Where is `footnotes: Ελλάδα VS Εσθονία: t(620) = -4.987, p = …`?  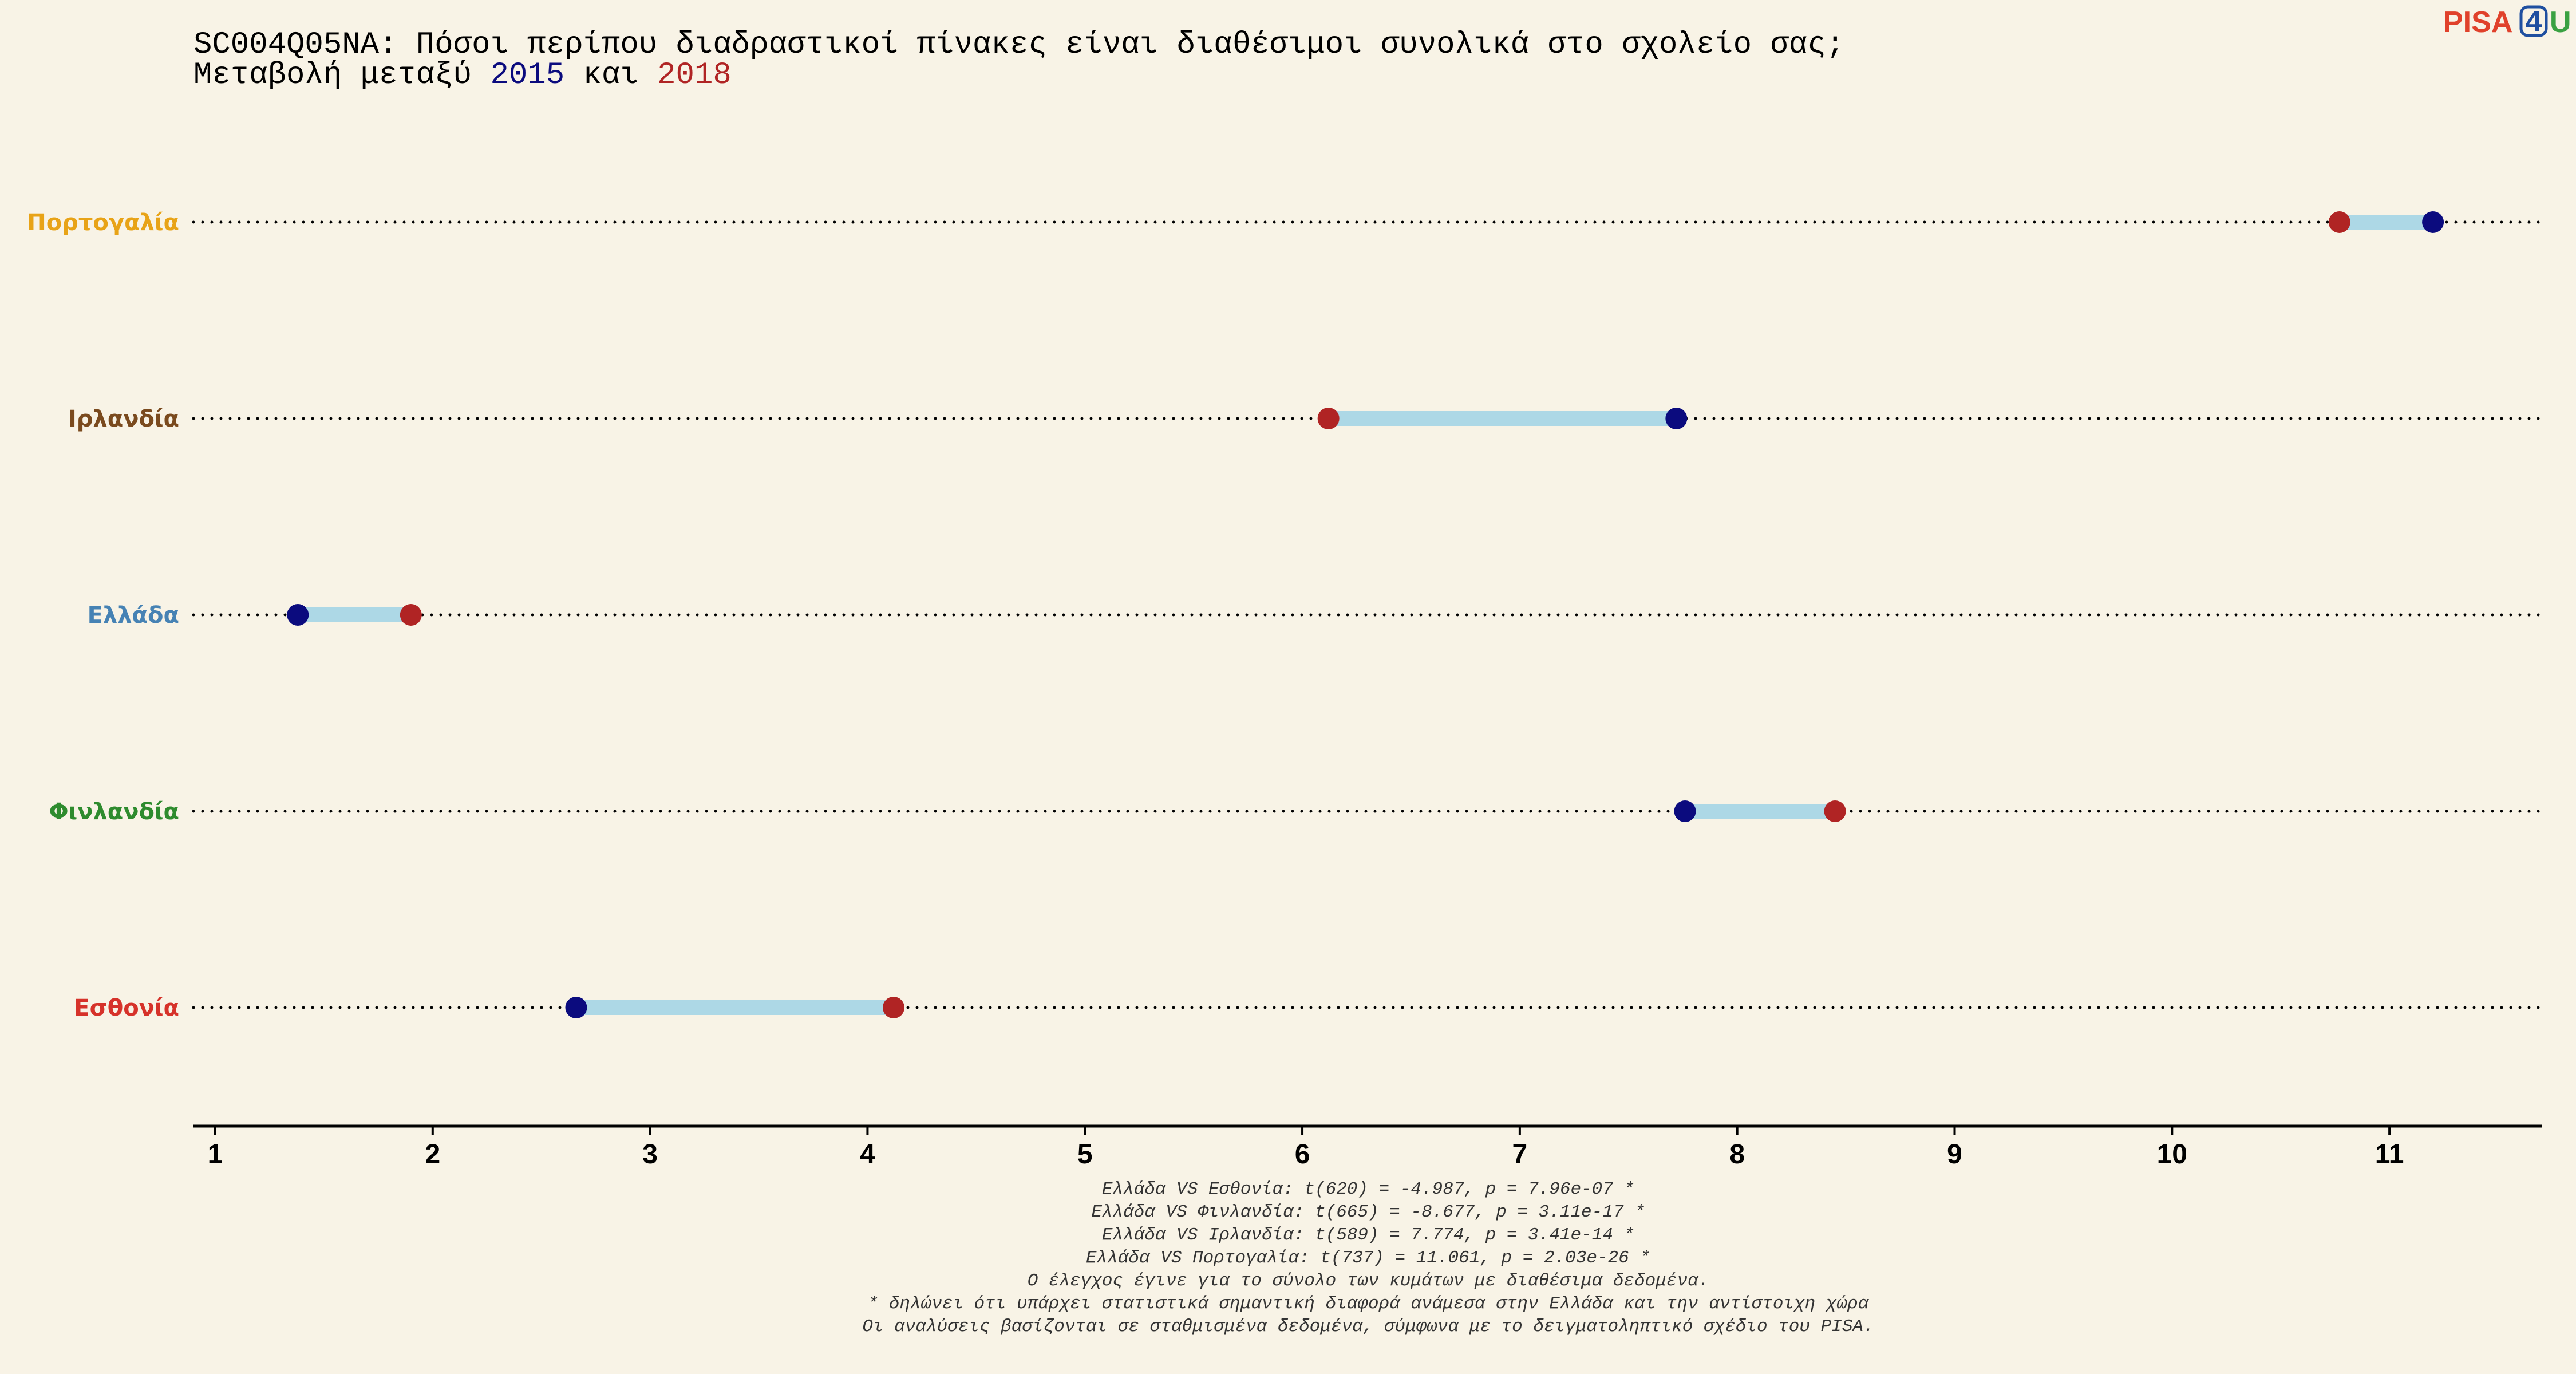 footnotes: Ελλάδα VS Εσθονία: t(620) = -4.987, p = … is located at coordinates (1368, 1258).